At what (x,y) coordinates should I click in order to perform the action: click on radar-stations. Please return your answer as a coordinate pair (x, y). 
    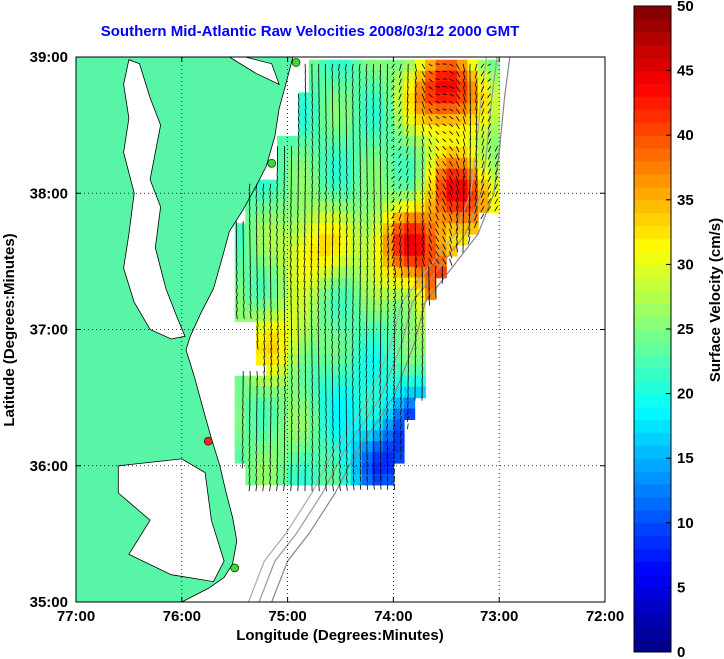
    Looking at the image, I should click on (252, 315).